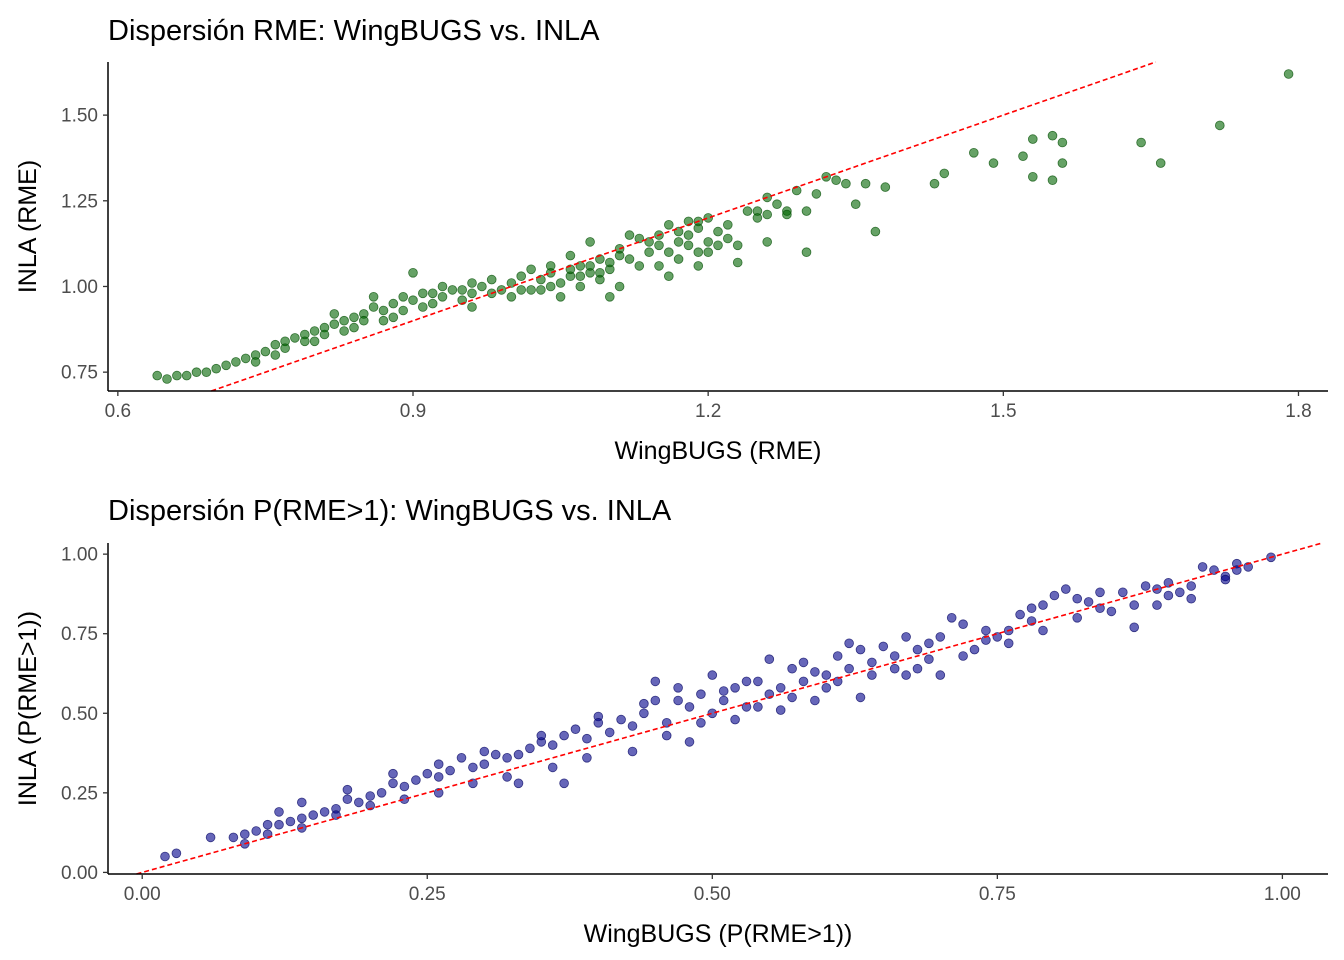  What do you see at coordinates (718, 934) in the screenshot?
I see `x-axis-title: WingBUGS (P(RME>1))` at bounding box center [718, 934].